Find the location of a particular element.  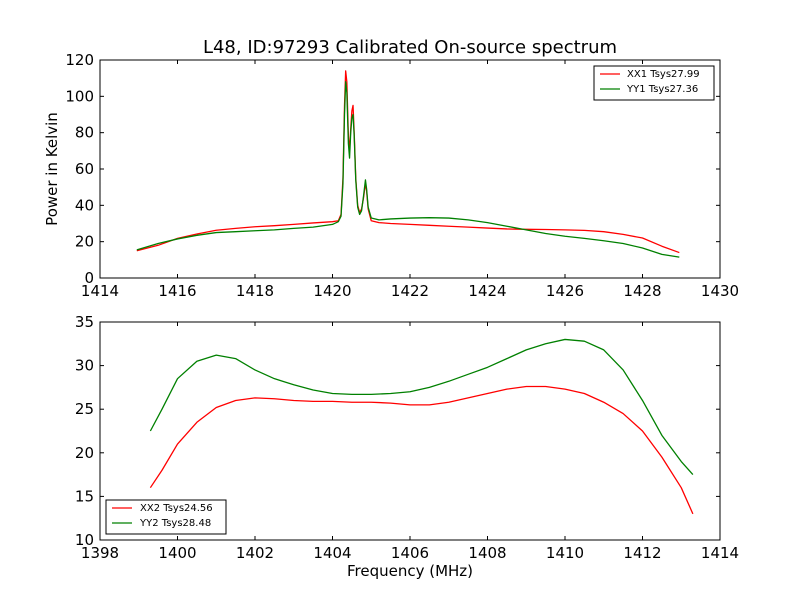

bottom-series-line-xx2 is located at coordinates (421, 450).